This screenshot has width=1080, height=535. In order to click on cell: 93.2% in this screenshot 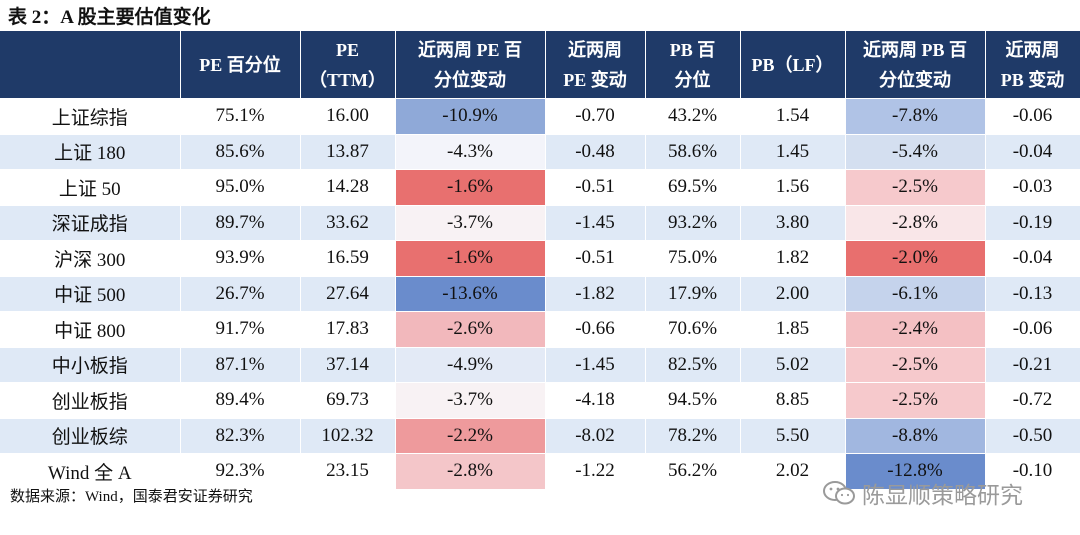, I will do `click(693, 222)`.